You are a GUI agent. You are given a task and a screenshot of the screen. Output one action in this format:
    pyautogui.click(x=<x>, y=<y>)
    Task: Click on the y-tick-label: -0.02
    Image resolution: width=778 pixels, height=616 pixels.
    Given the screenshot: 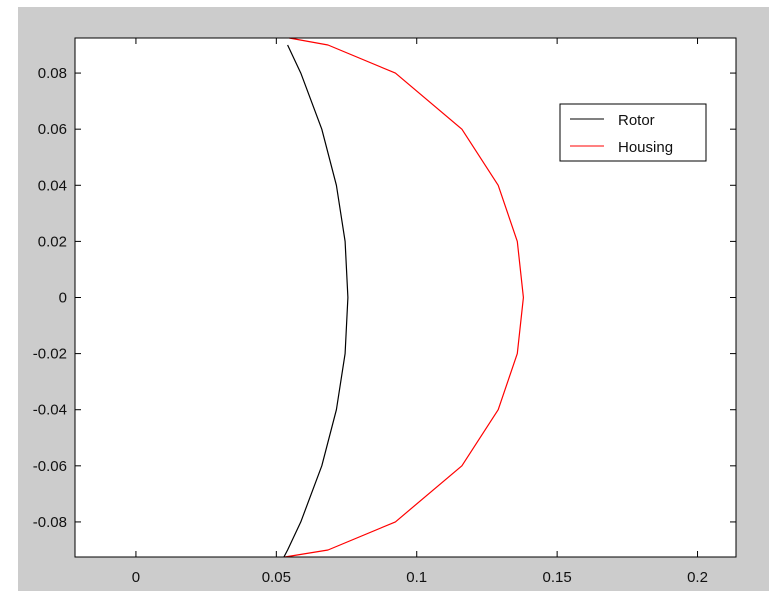 What is the action you would take?
    pyautogui.click(x=50, y=354)
    